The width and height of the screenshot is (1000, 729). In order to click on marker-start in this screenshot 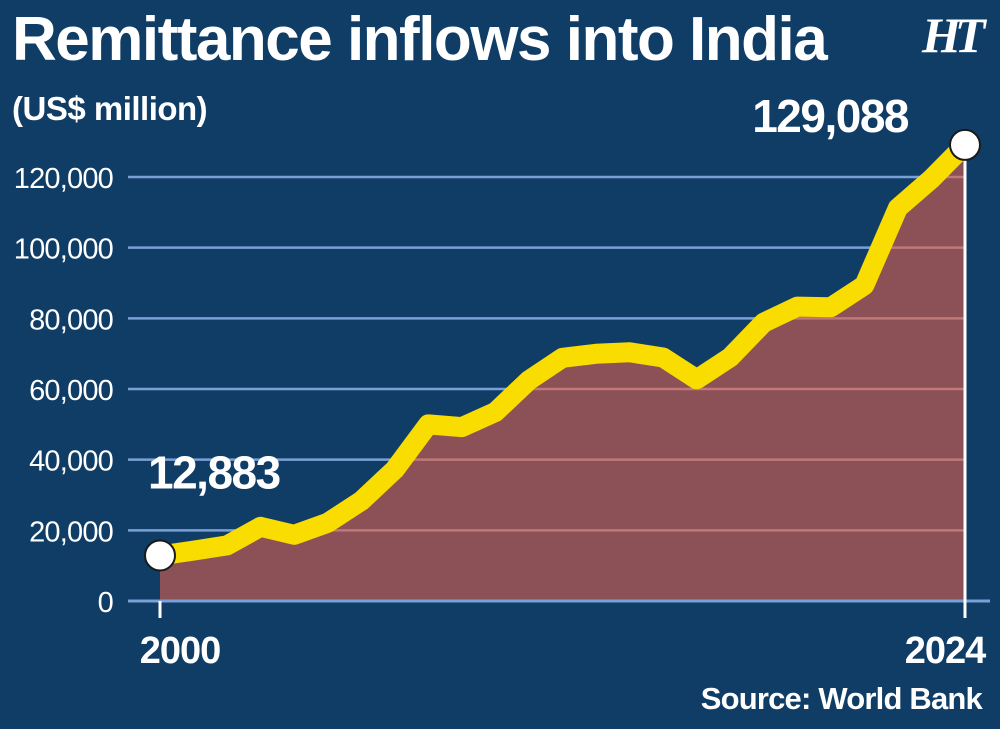, I will do `click(160, 555)`.